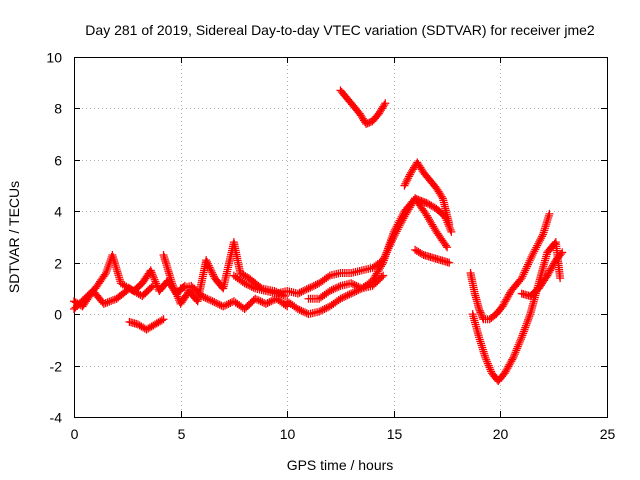  I want to click on y-tick-label: 0, so click(58, 315).